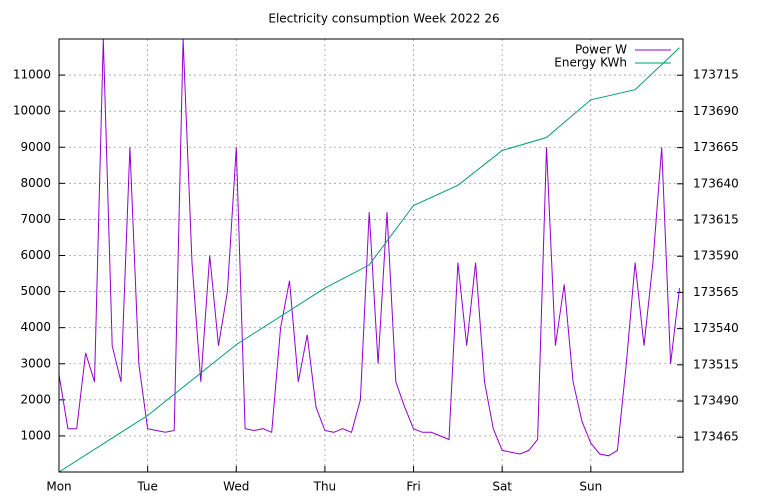 This screenshot has width=768, height=500. I want to click on y-tick-label: 8000, so click(35, 183).